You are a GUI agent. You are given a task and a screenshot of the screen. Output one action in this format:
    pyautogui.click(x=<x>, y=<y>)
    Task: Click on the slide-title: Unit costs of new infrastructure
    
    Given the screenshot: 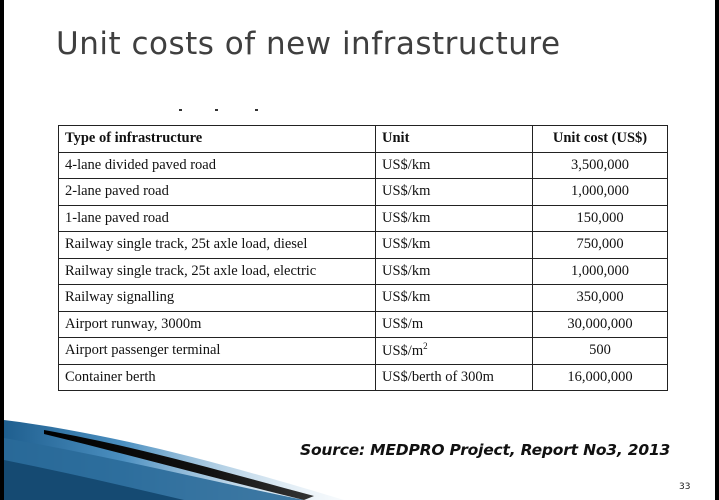 What is the action you would take?
    pyautogui.click(x=308, y=44)
    